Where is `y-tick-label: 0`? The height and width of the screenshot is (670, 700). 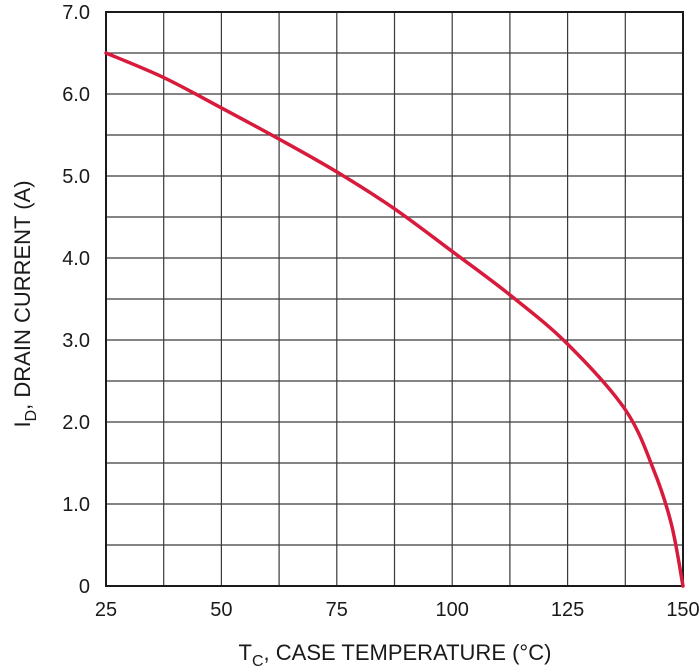 y-tick-label: 0 is located at coordinates (84, 587).